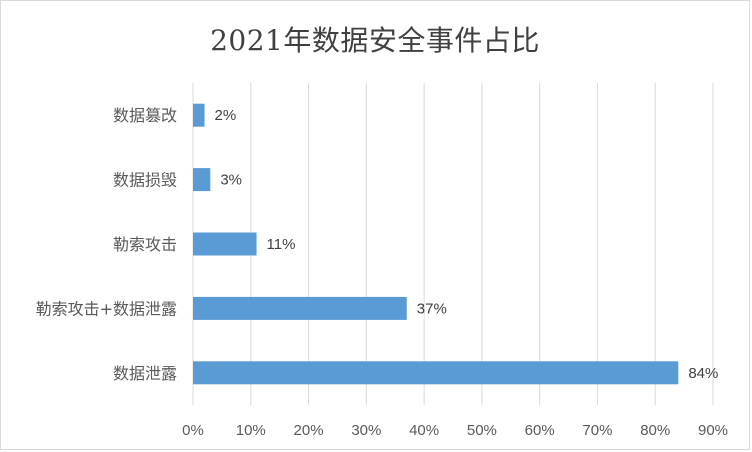 This screenshot has height=452, width=752. Describe the element at coordinates (375, 40) in the screenshot. I see `chart-title: 2021年数据安全事件占比` at that location.